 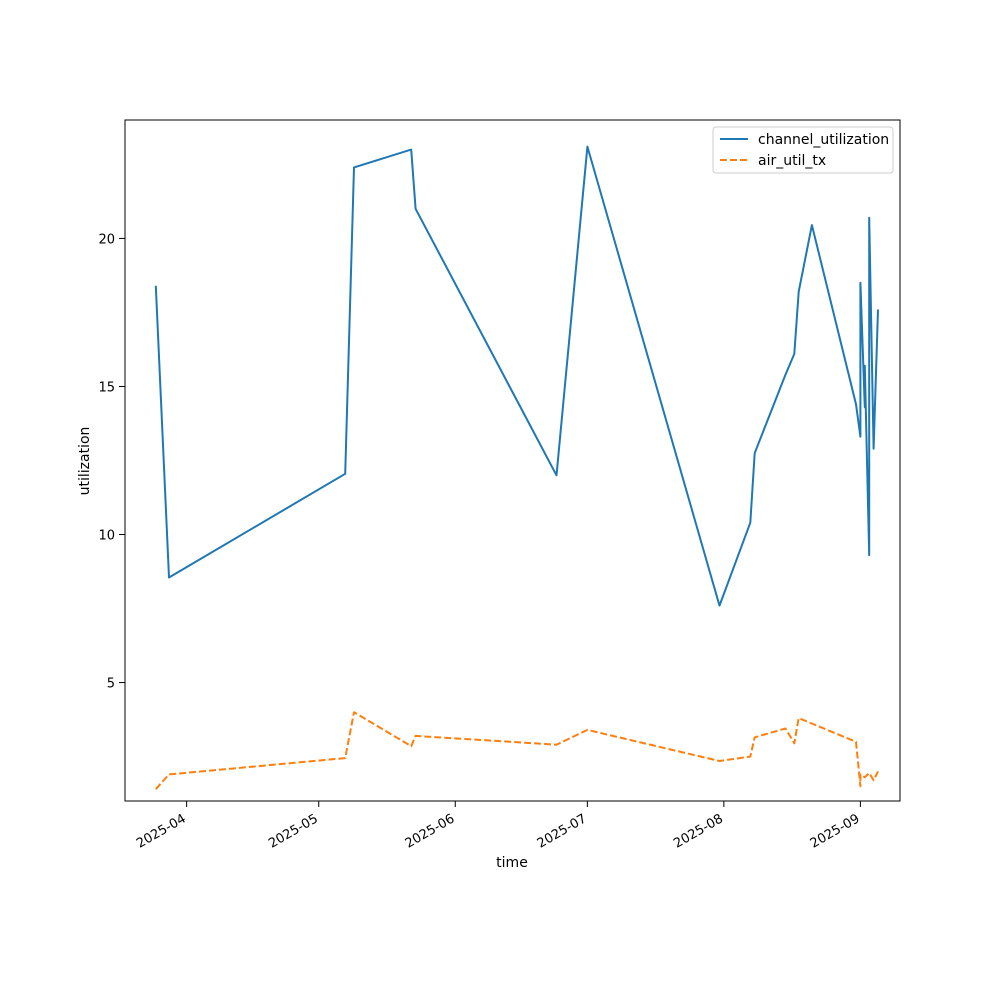 I want to click on x-axis-label: time, so click(x=512, y=863).